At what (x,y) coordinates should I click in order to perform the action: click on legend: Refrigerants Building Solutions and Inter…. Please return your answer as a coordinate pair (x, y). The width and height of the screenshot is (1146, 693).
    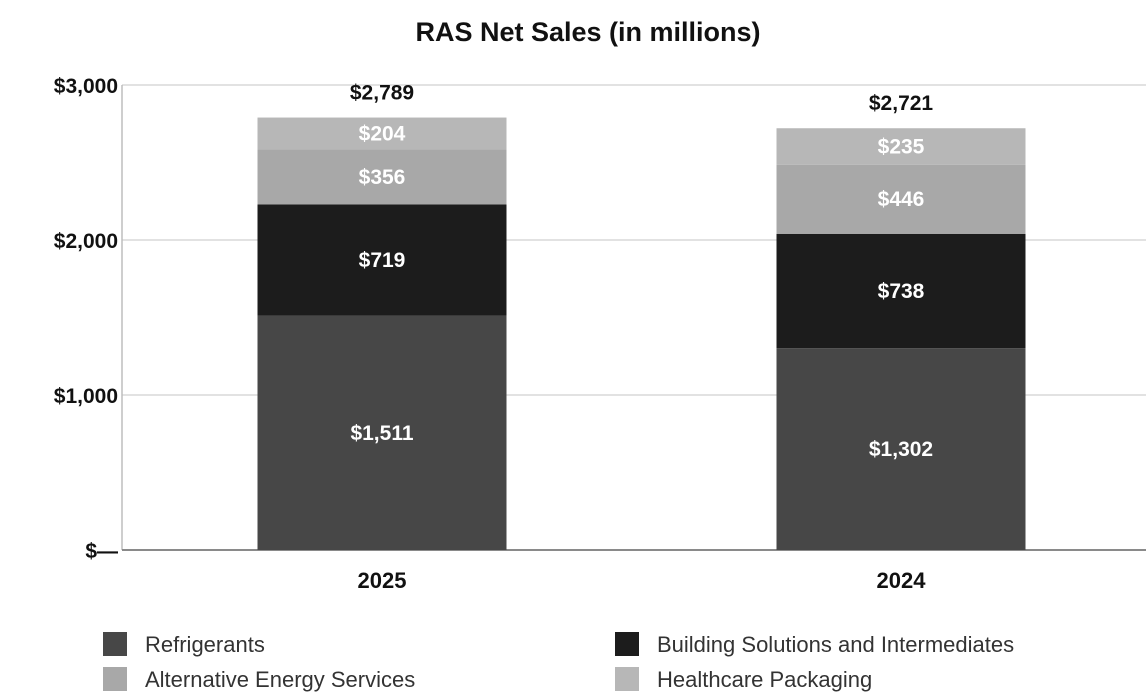
    Looking at the image, I should click on (558, 662).